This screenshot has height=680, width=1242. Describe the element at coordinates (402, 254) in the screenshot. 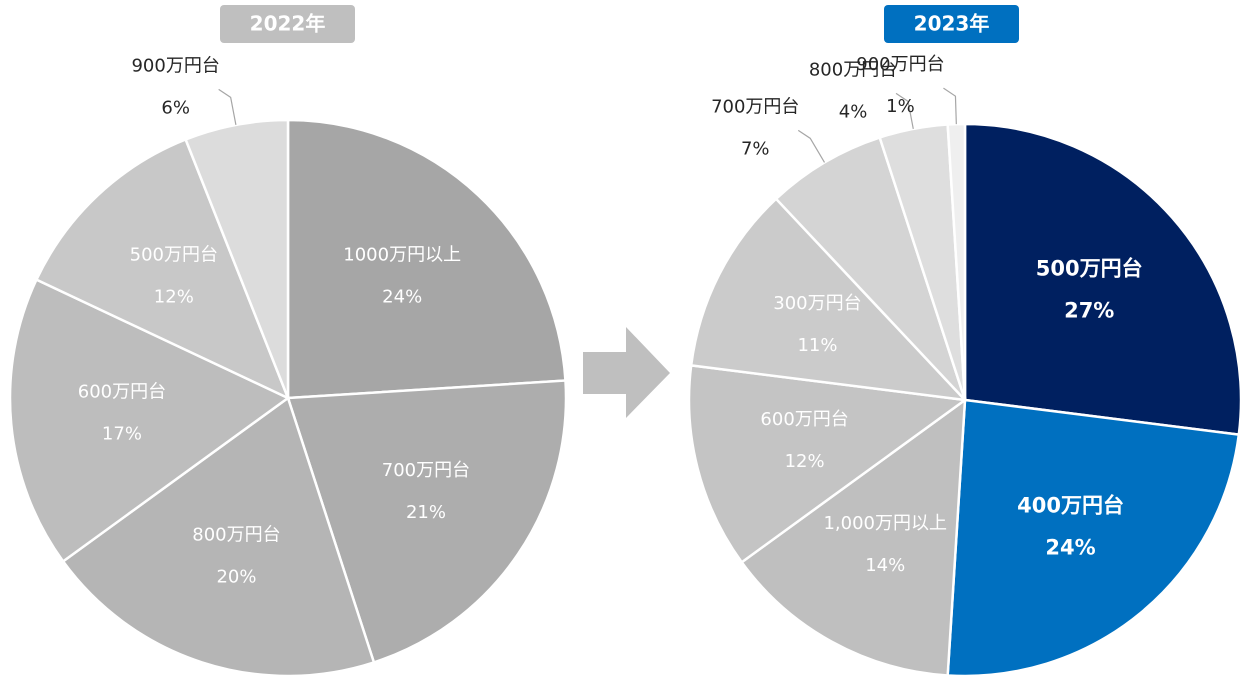

I see `slice-label: 1000万円以上` at that location.